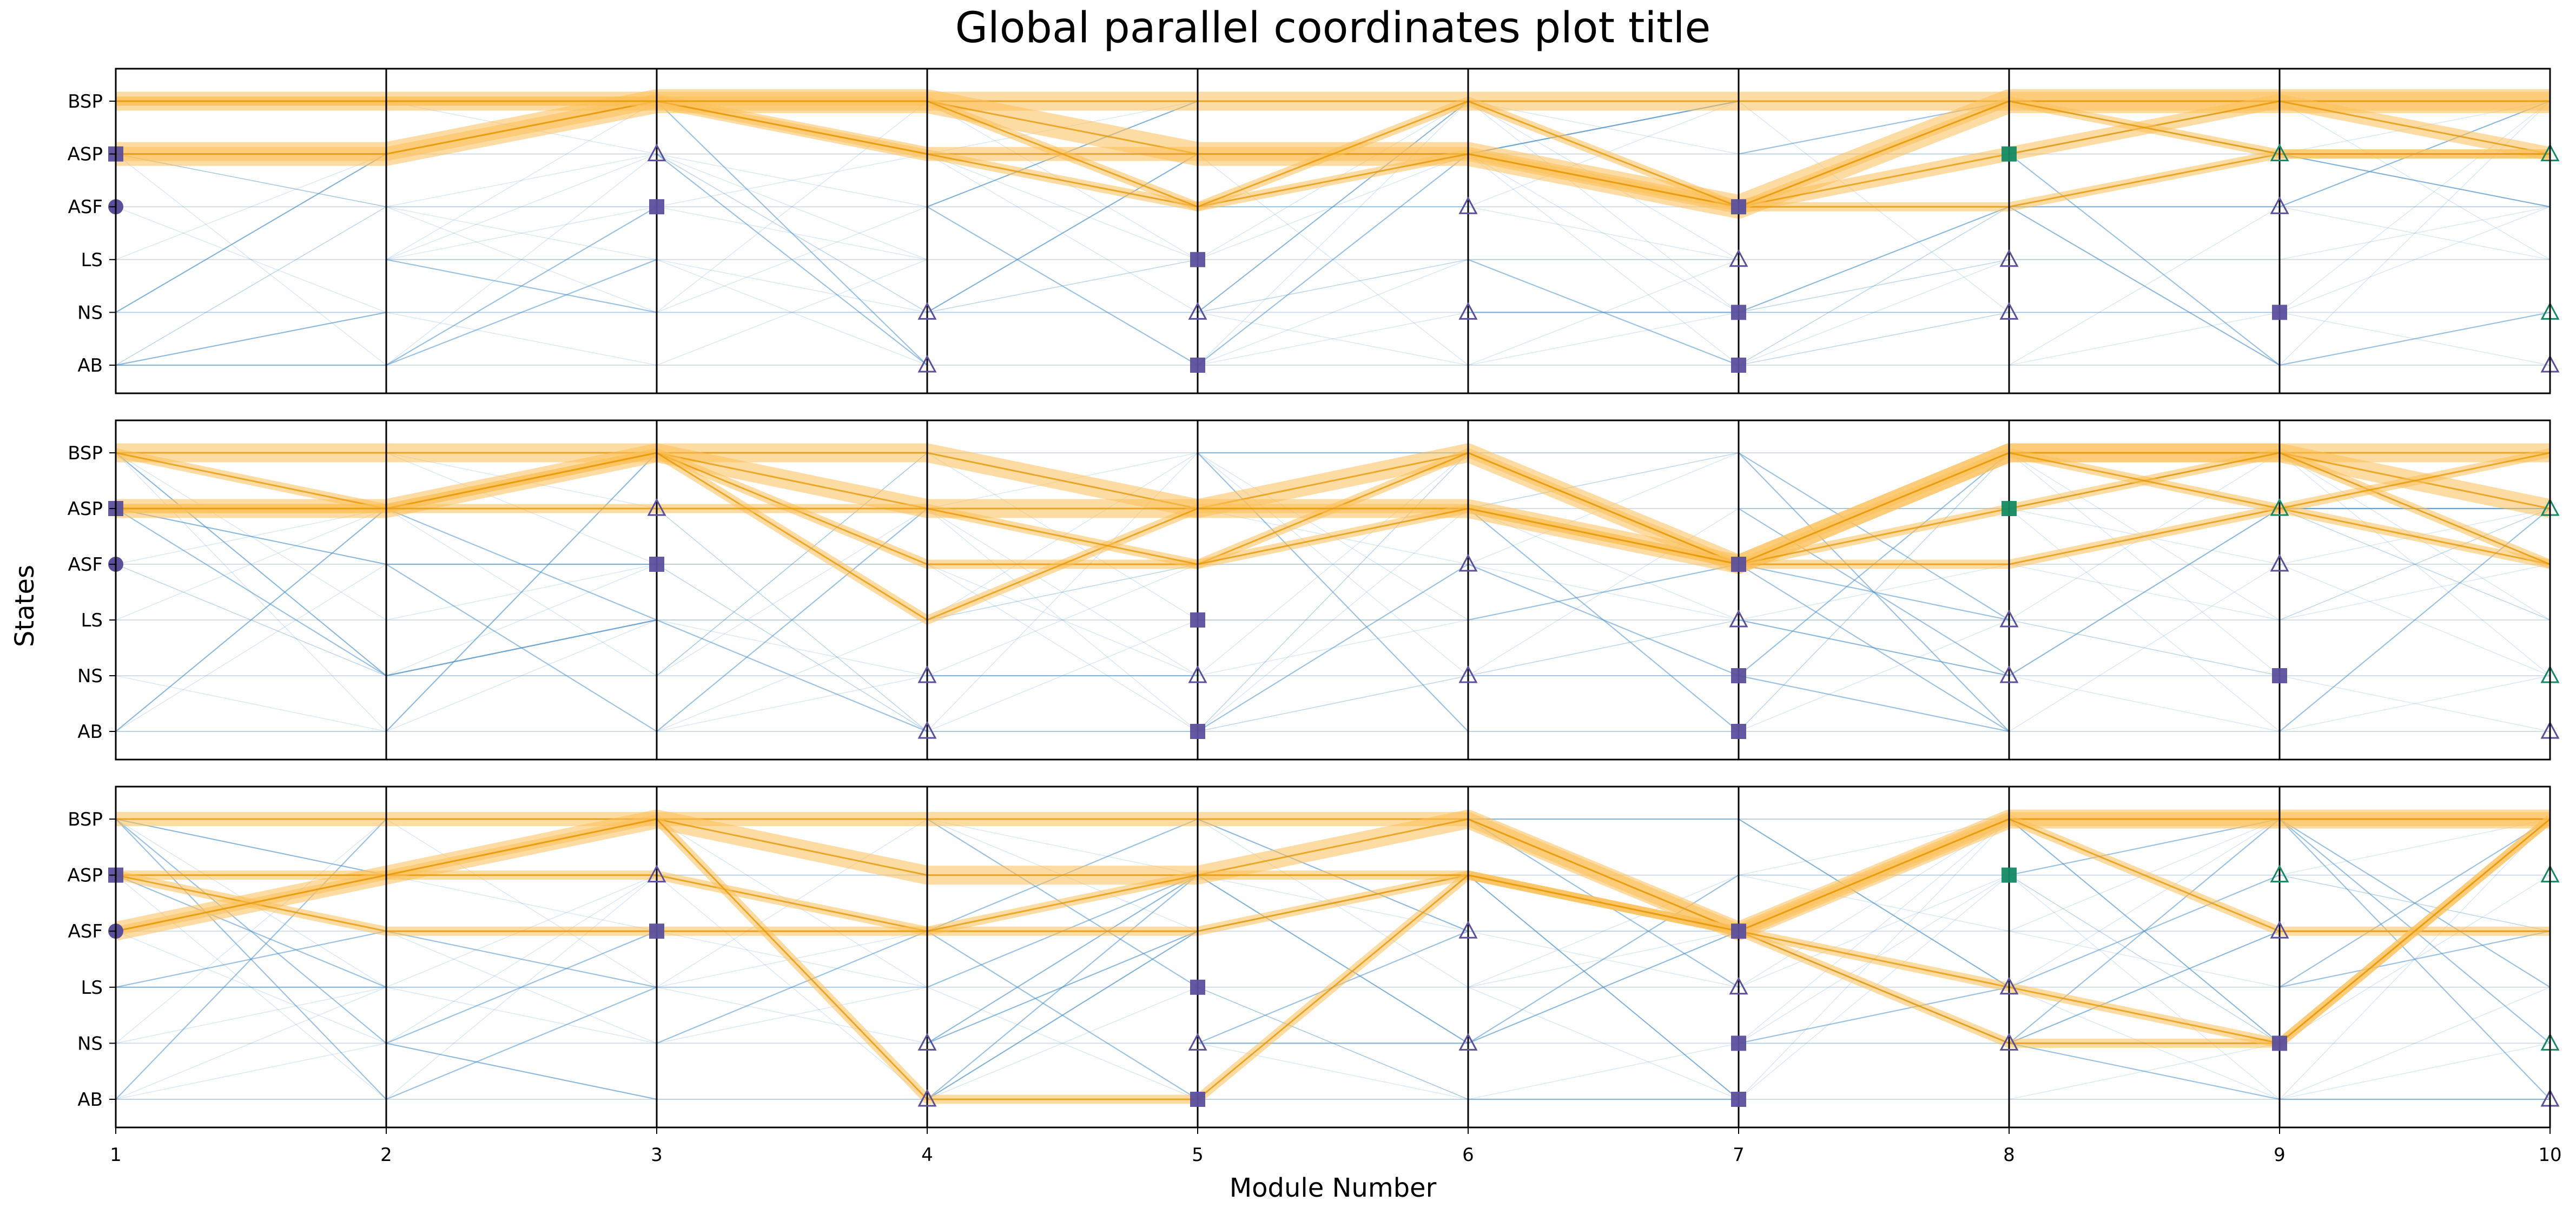 The image size is (2576, 1214). Describe the element at coordinates (92, 620) in the screenshot. I see `y-tick-label: LS` at that location.